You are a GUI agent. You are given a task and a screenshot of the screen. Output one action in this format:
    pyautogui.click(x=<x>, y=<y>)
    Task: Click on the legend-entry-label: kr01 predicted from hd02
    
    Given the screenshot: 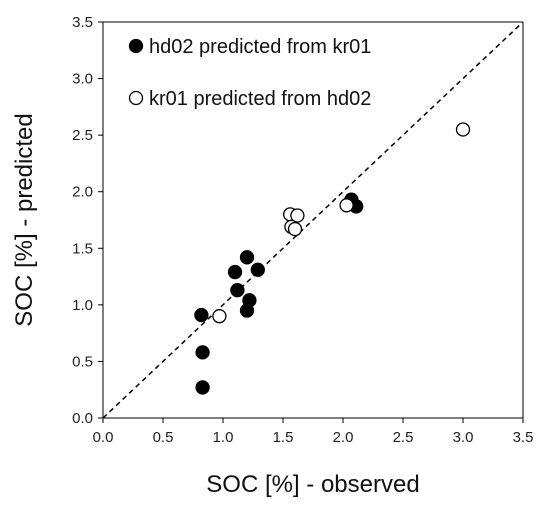 What is the action you would take?
    pyautogui.click(x=260, y=99)
    